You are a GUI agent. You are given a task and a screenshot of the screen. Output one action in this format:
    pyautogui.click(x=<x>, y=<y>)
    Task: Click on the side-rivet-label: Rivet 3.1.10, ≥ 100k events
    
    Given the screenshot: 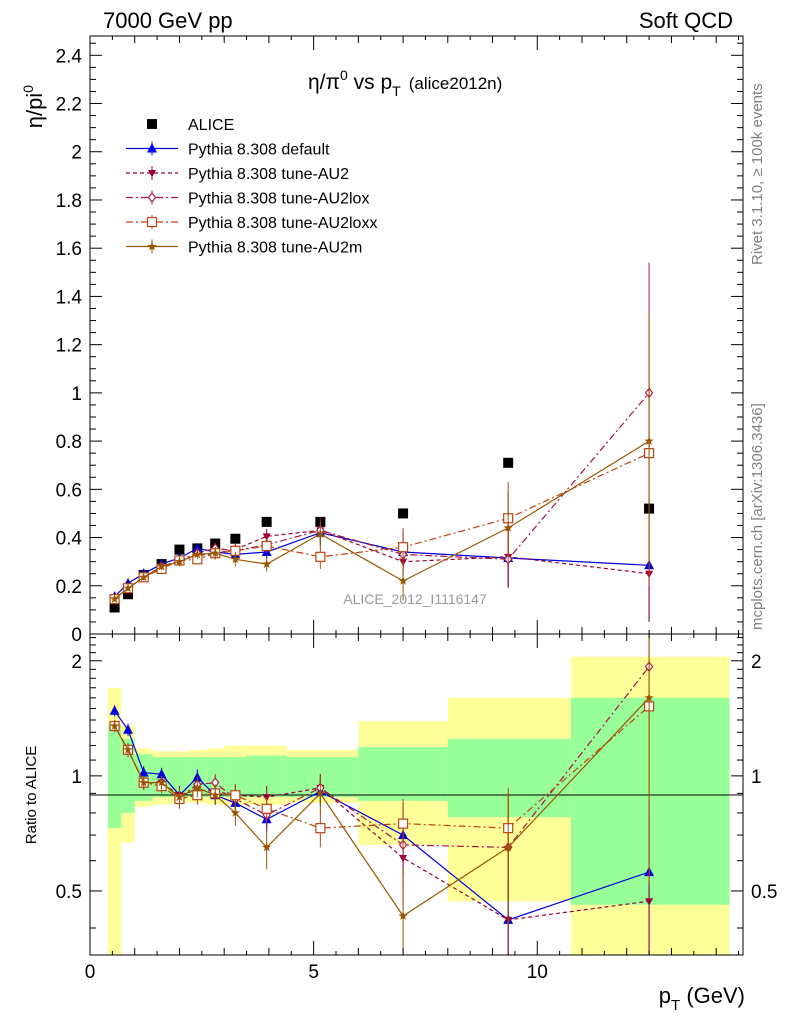 What is the action you would take?
    pyautogui.click(x=757, y=174)
    